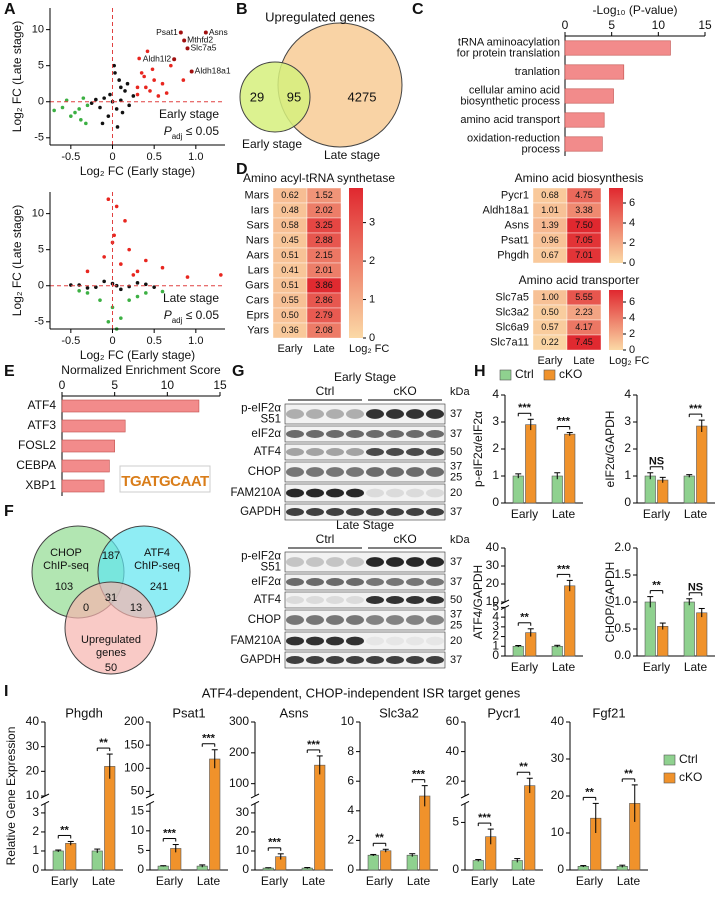  I want to click on x-tick-label: 10, so click(659, 25).